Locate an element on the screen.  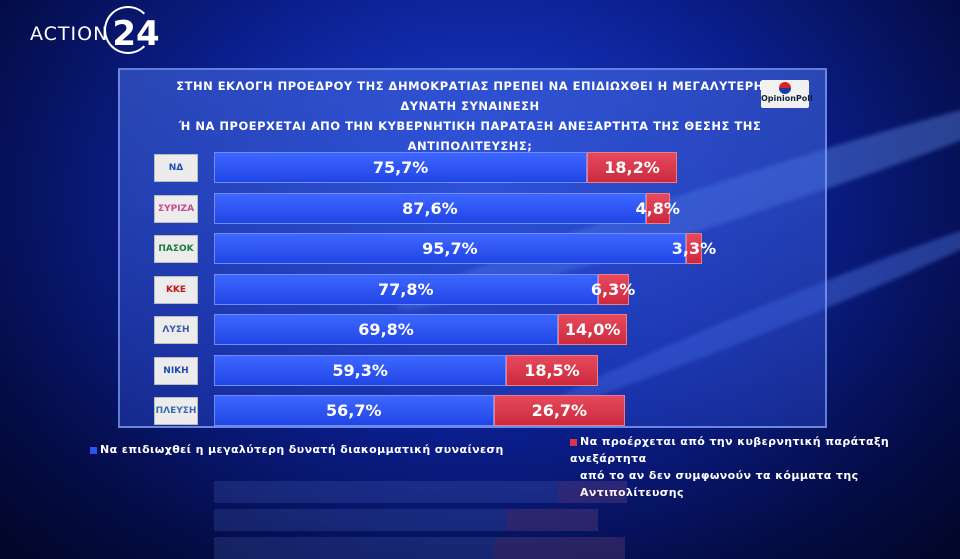
pollster-logo-label: OpinionPoll is located at coordinates (787, 98).